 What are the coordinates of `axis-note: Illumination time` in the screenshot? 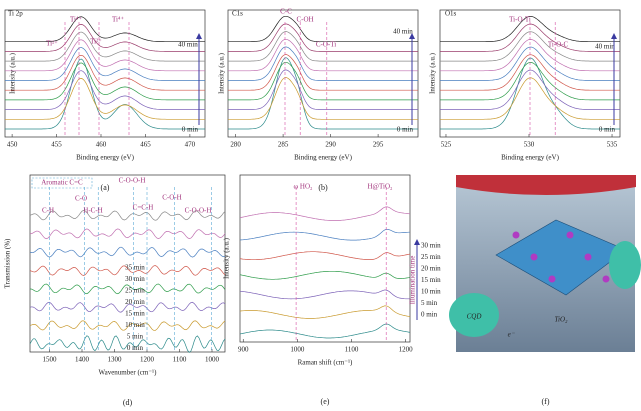 It's located at (413, 280).